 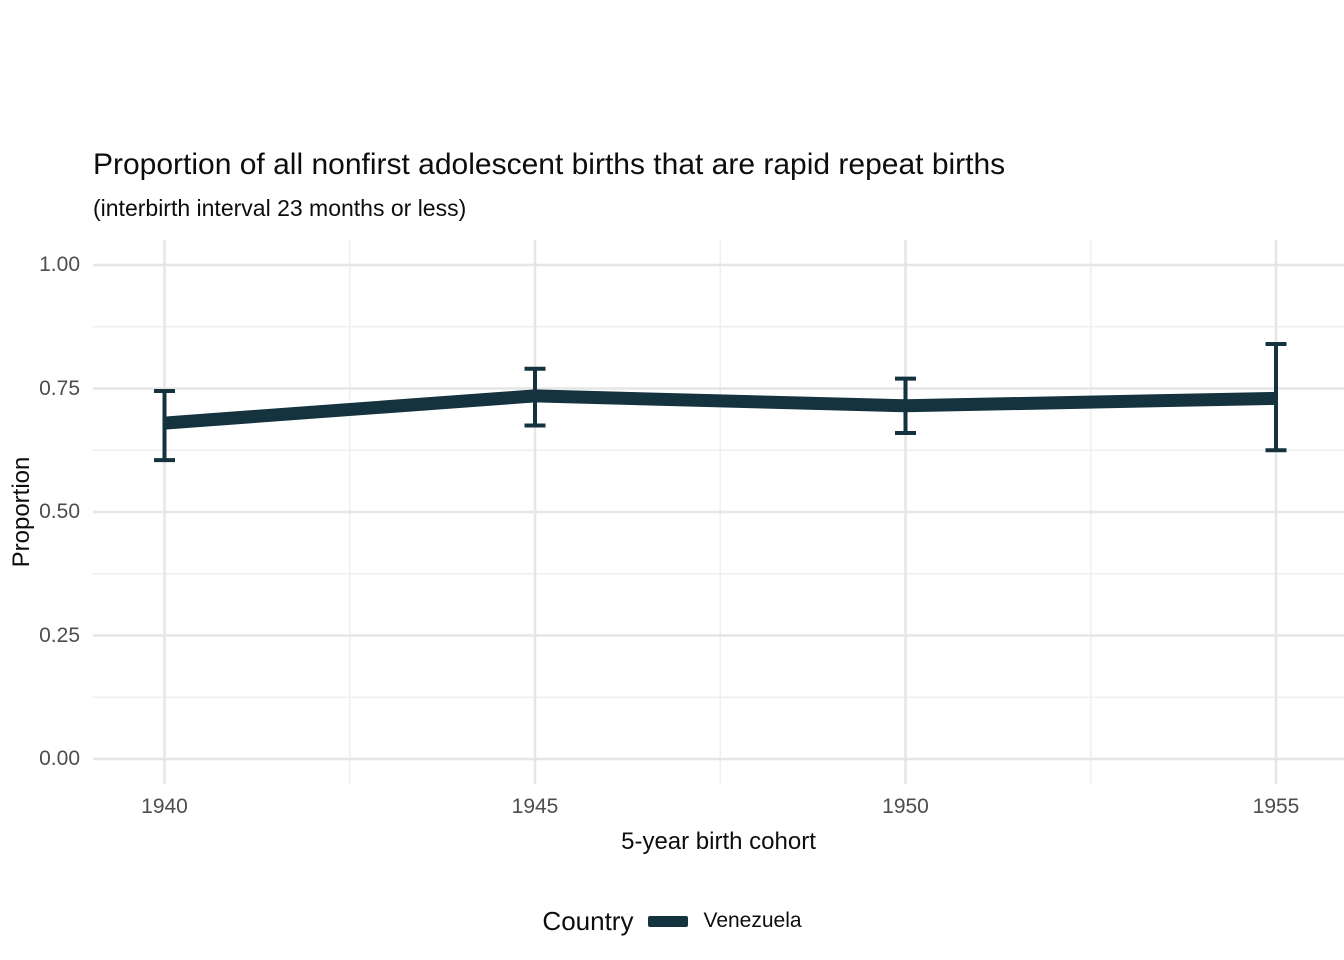 I want to click on series-line-venezuela, so click(x=720, y=409).